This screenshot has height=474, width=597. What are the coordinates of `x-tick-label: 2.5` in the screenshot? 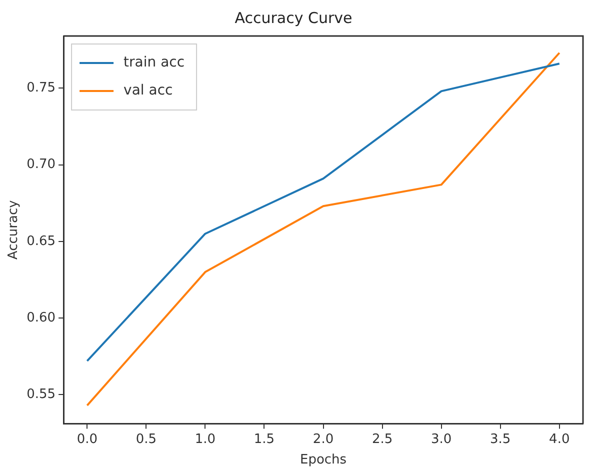 It's located at (382, 439).